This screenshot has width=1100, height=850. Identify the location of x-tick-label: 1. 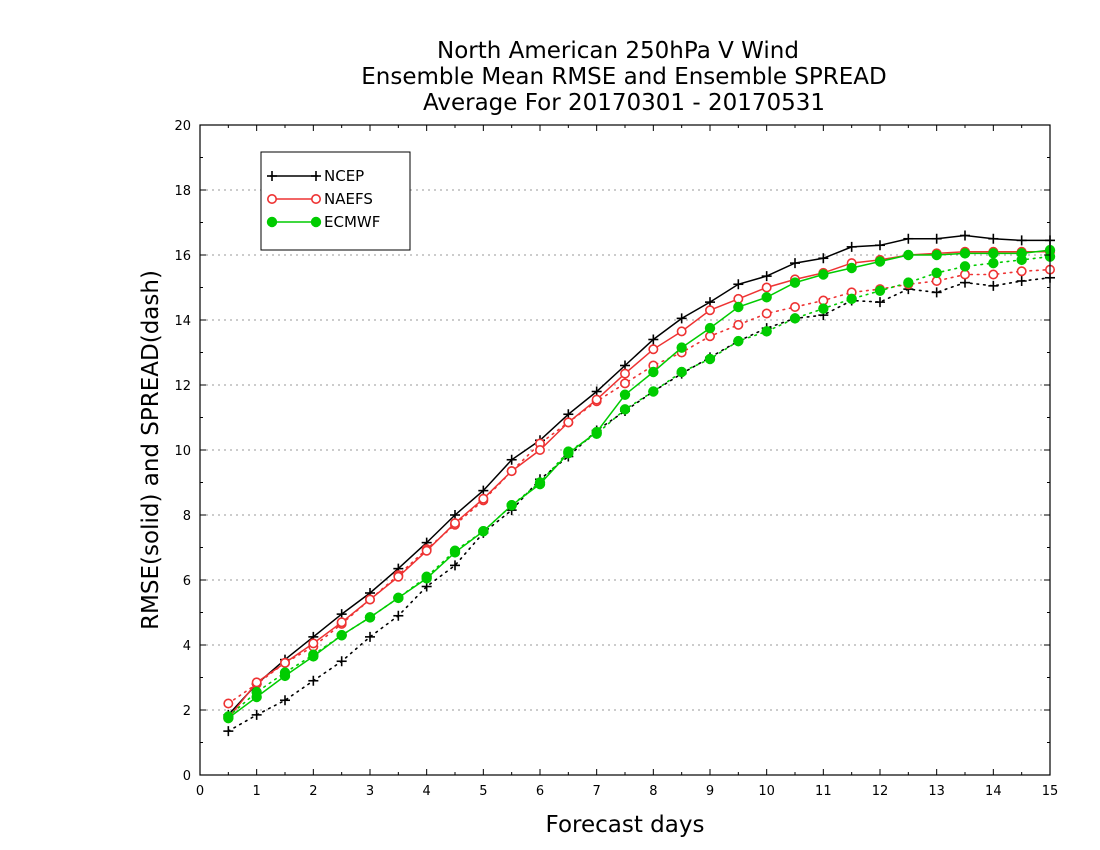
(257, 791).